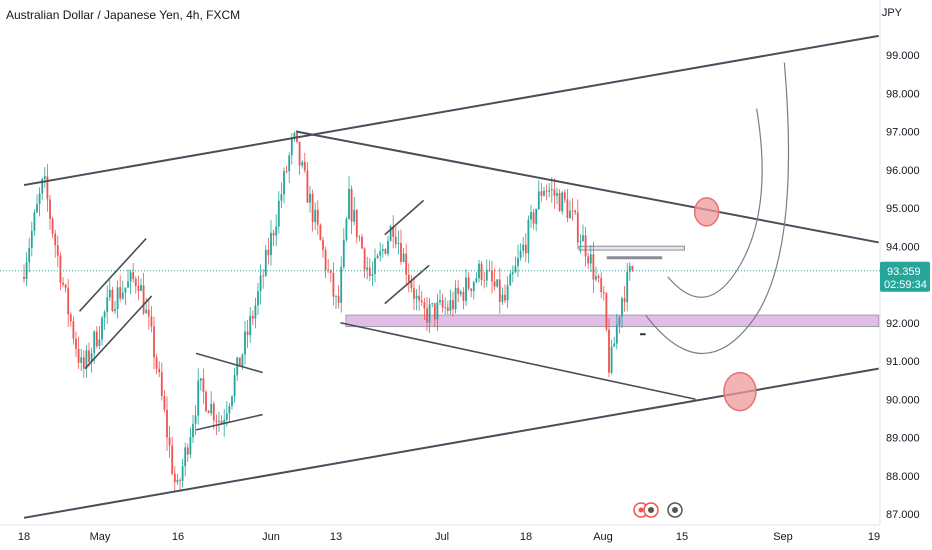  I want to click on triangle-bottom-line, so click(229, 422).